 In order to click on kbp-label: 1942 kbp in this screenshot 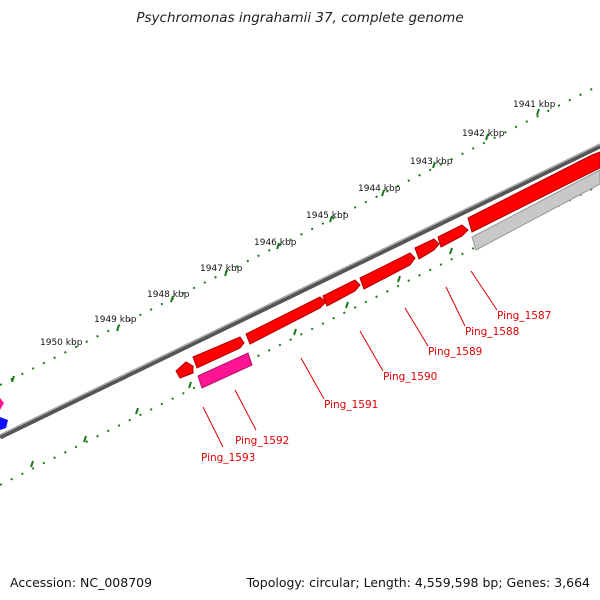, I will do `click(483, 134)`.